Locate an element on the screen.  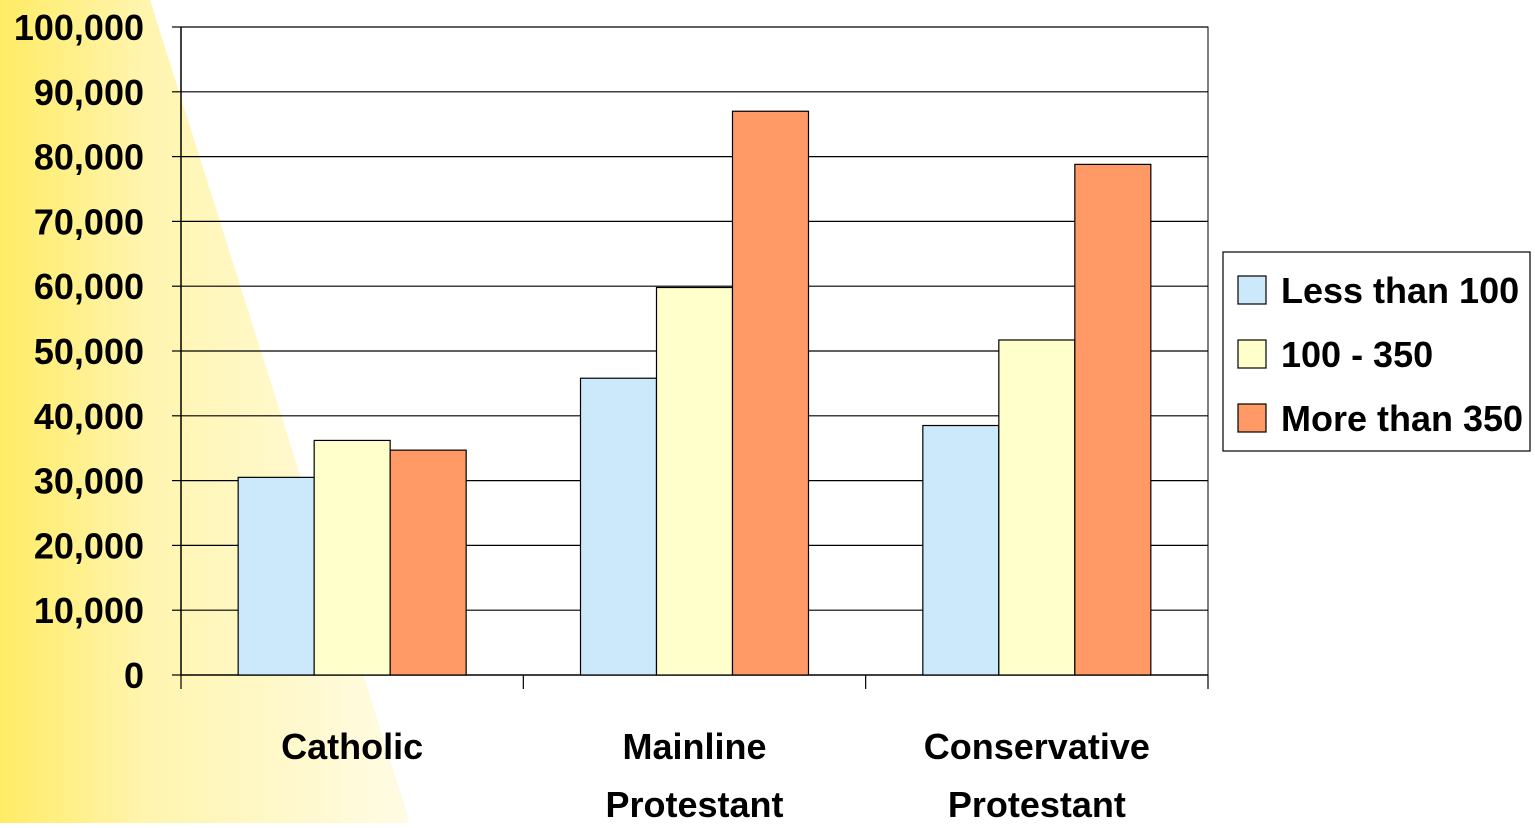
y-tick-label: 20,000 is located at coordinates (89, 545).